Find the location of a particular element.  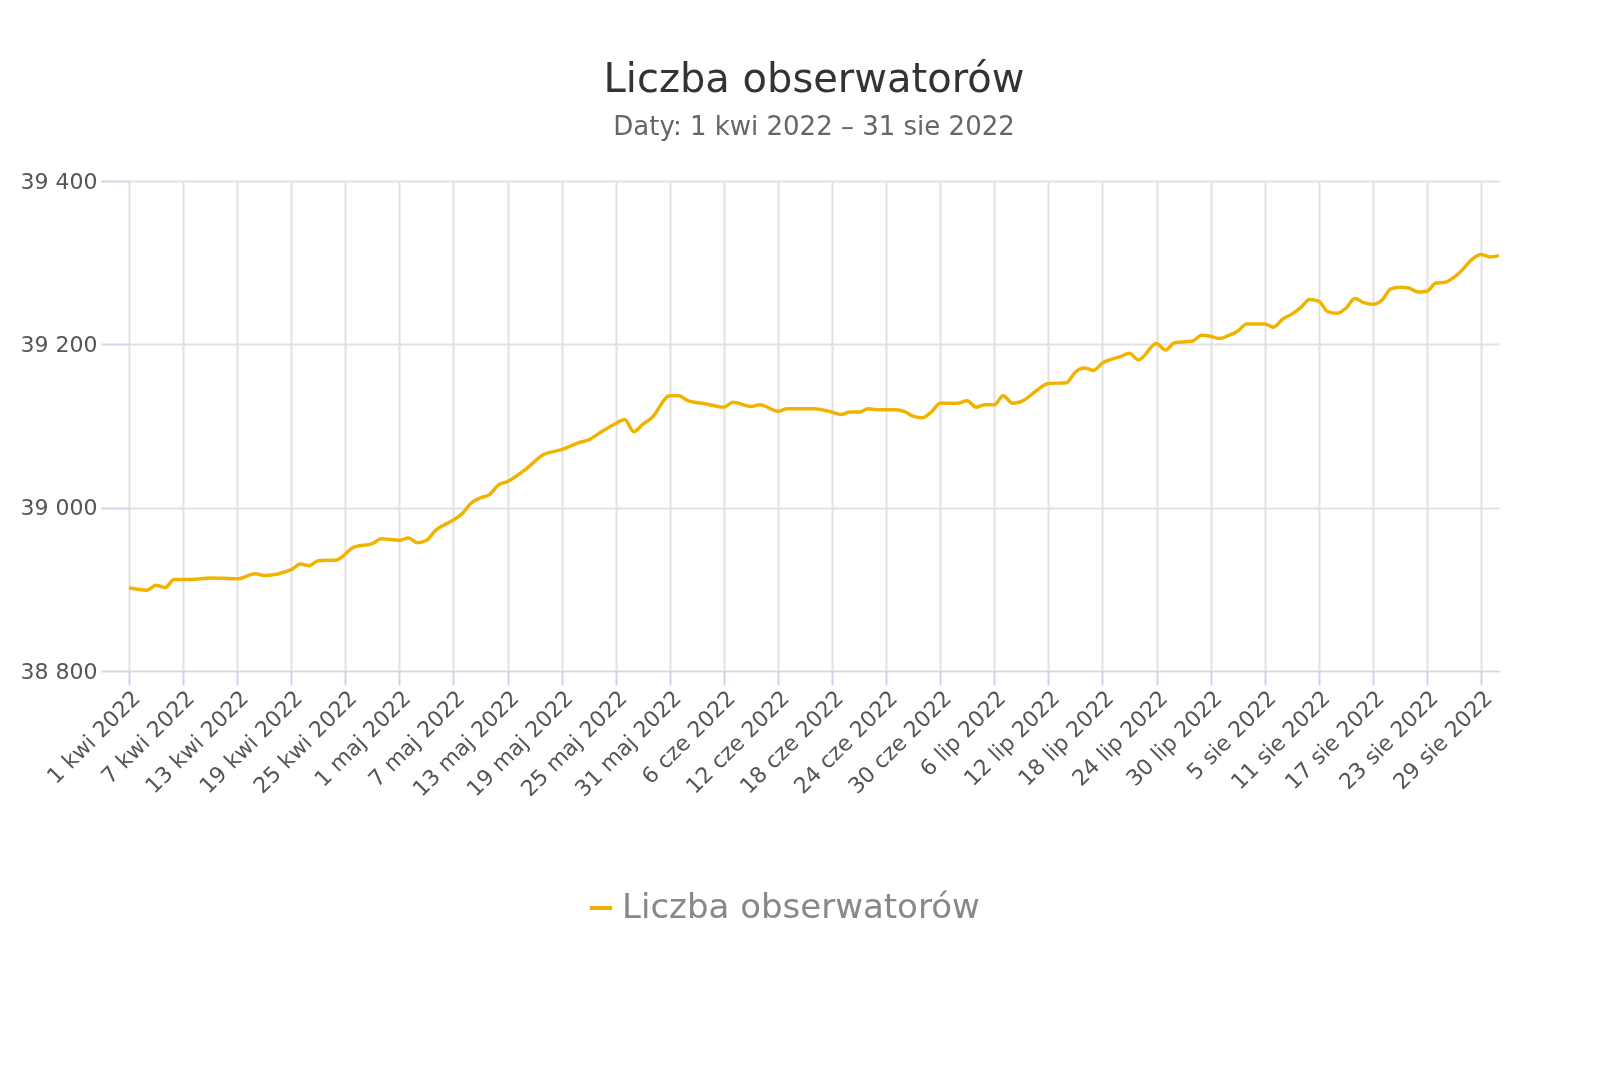

y-tick-label: 38 800 is located at coordinates (59, 671).